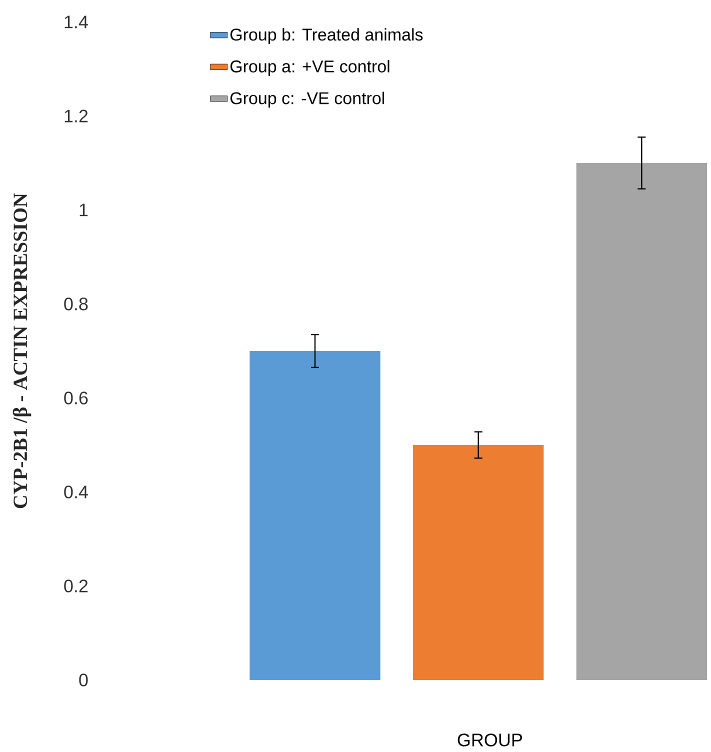 This screenshot has height=752, width=711. What do you see at coordinates (76, 586) in the screenshot?
I see `y-tick-label: 0.2` at bounding box center [76, 586].